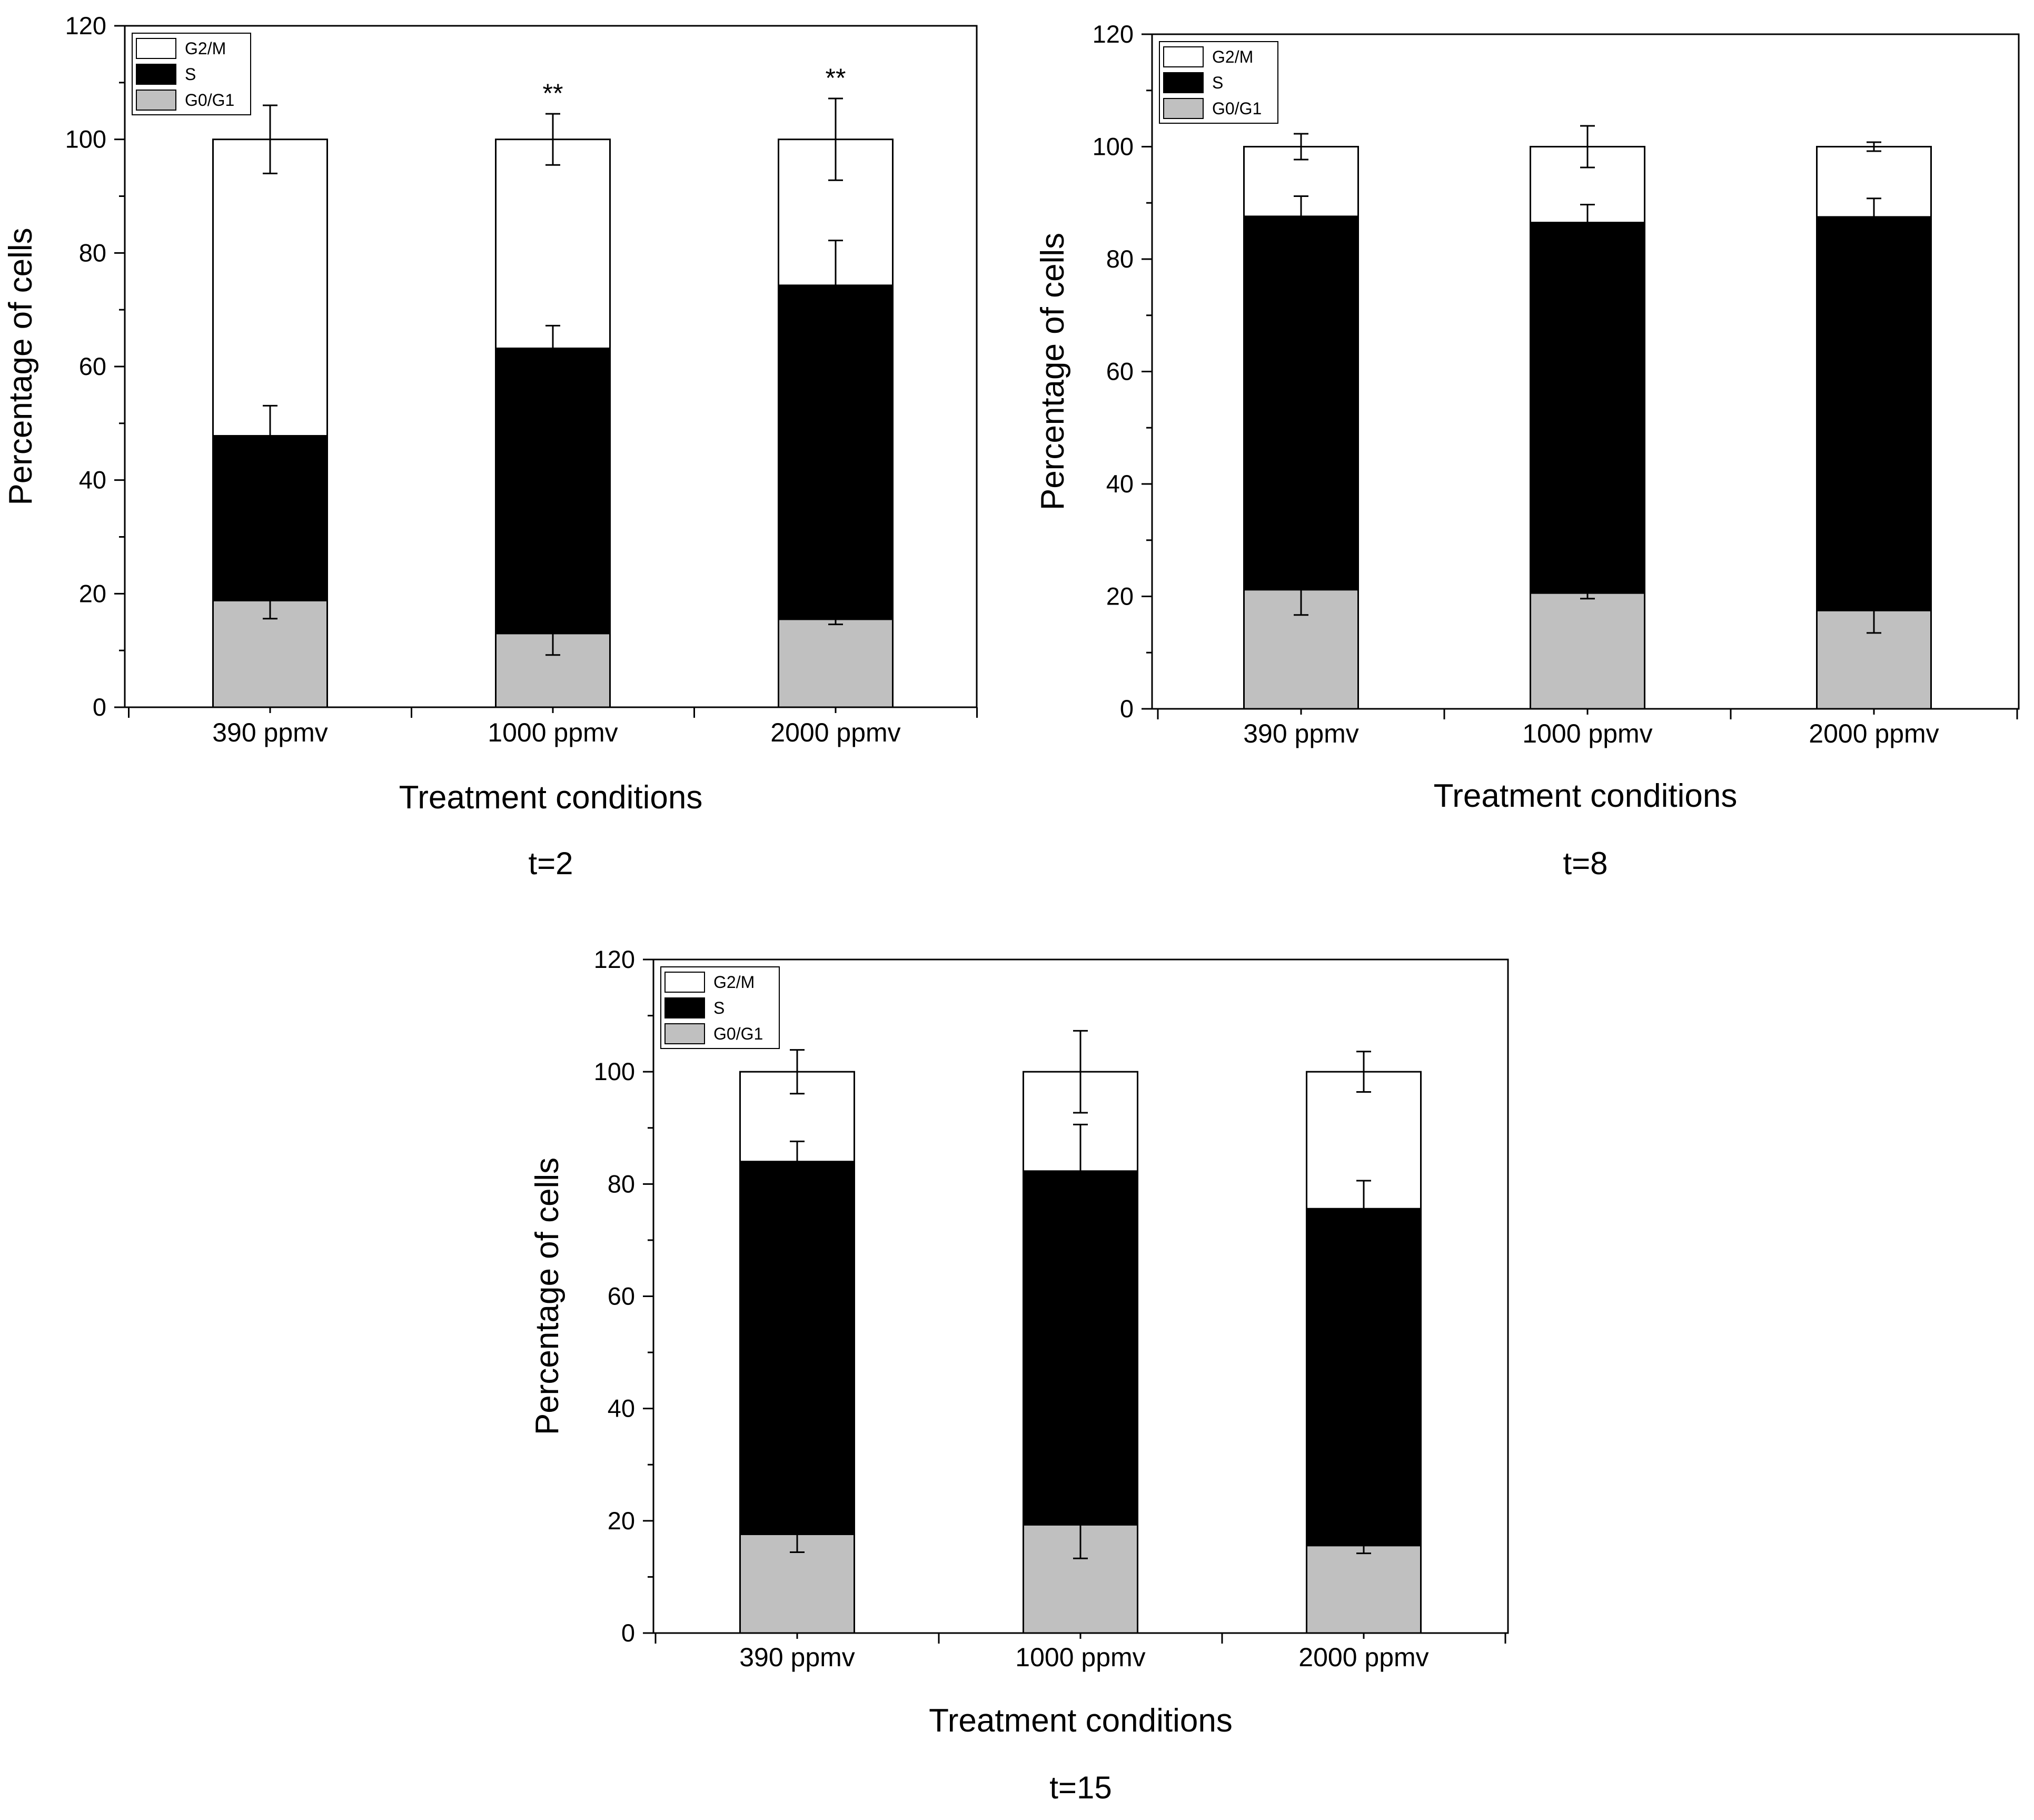 Image resolution: width=2034 pixels, height=1820 pixels. What do you see at coordinates (1585, 863) in the screenshot?
I see `panel-caption: t=8` at bounding box center [1585, 863].